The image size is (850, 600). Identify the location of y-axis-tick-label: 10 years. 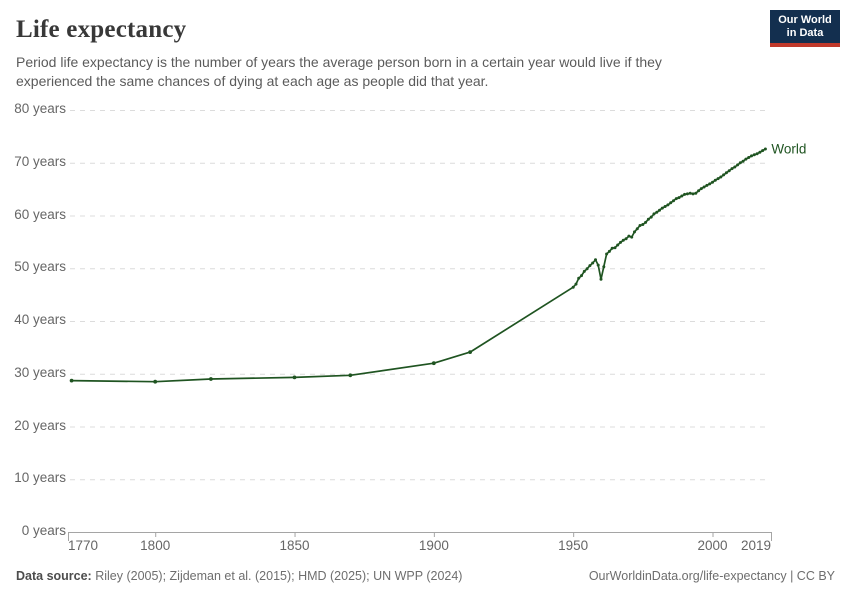
(40, 478).